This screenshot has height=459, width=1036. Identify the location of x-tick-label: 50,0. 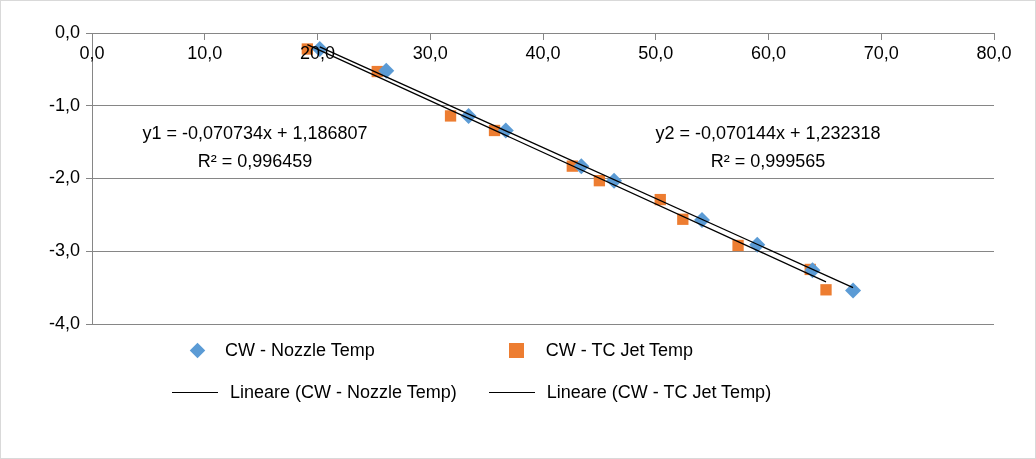
(656, 52).